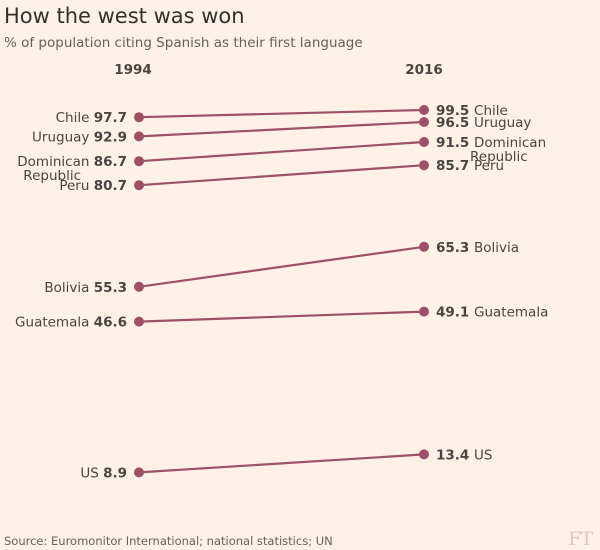 This screenshot has height=550, width=600. What do you see at coordinates (281, 316) in the screenshot?
I see `series-line-guatemala` at bounding box center [281, 316].